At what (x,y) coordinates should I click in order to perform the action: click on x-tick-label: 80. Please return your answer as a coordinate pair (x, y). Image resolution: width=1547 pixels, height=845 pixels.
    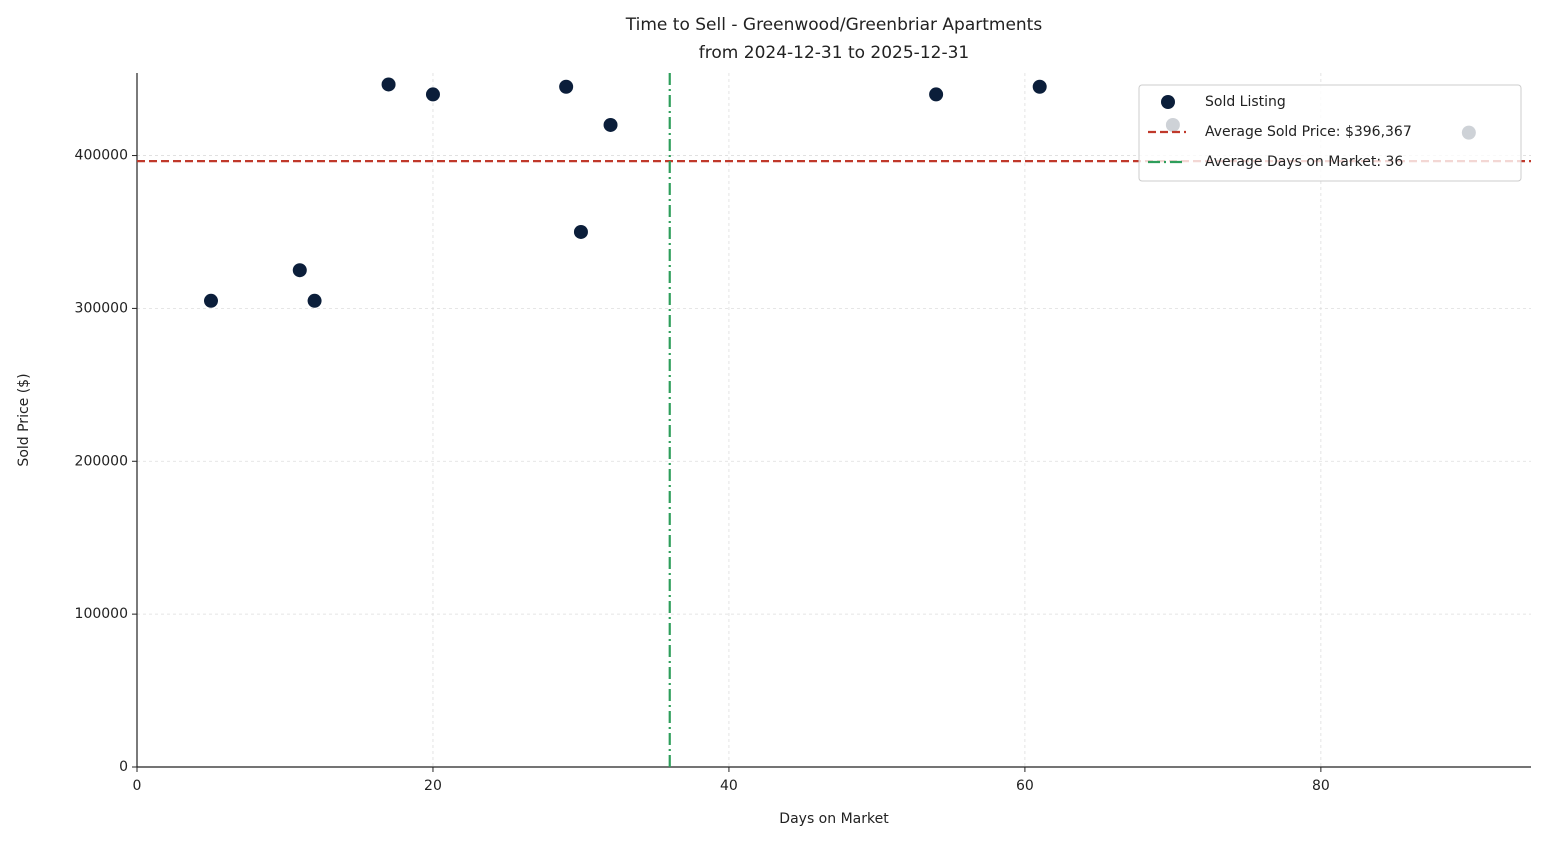
    Looking at the image, I should click on (1321, 786).